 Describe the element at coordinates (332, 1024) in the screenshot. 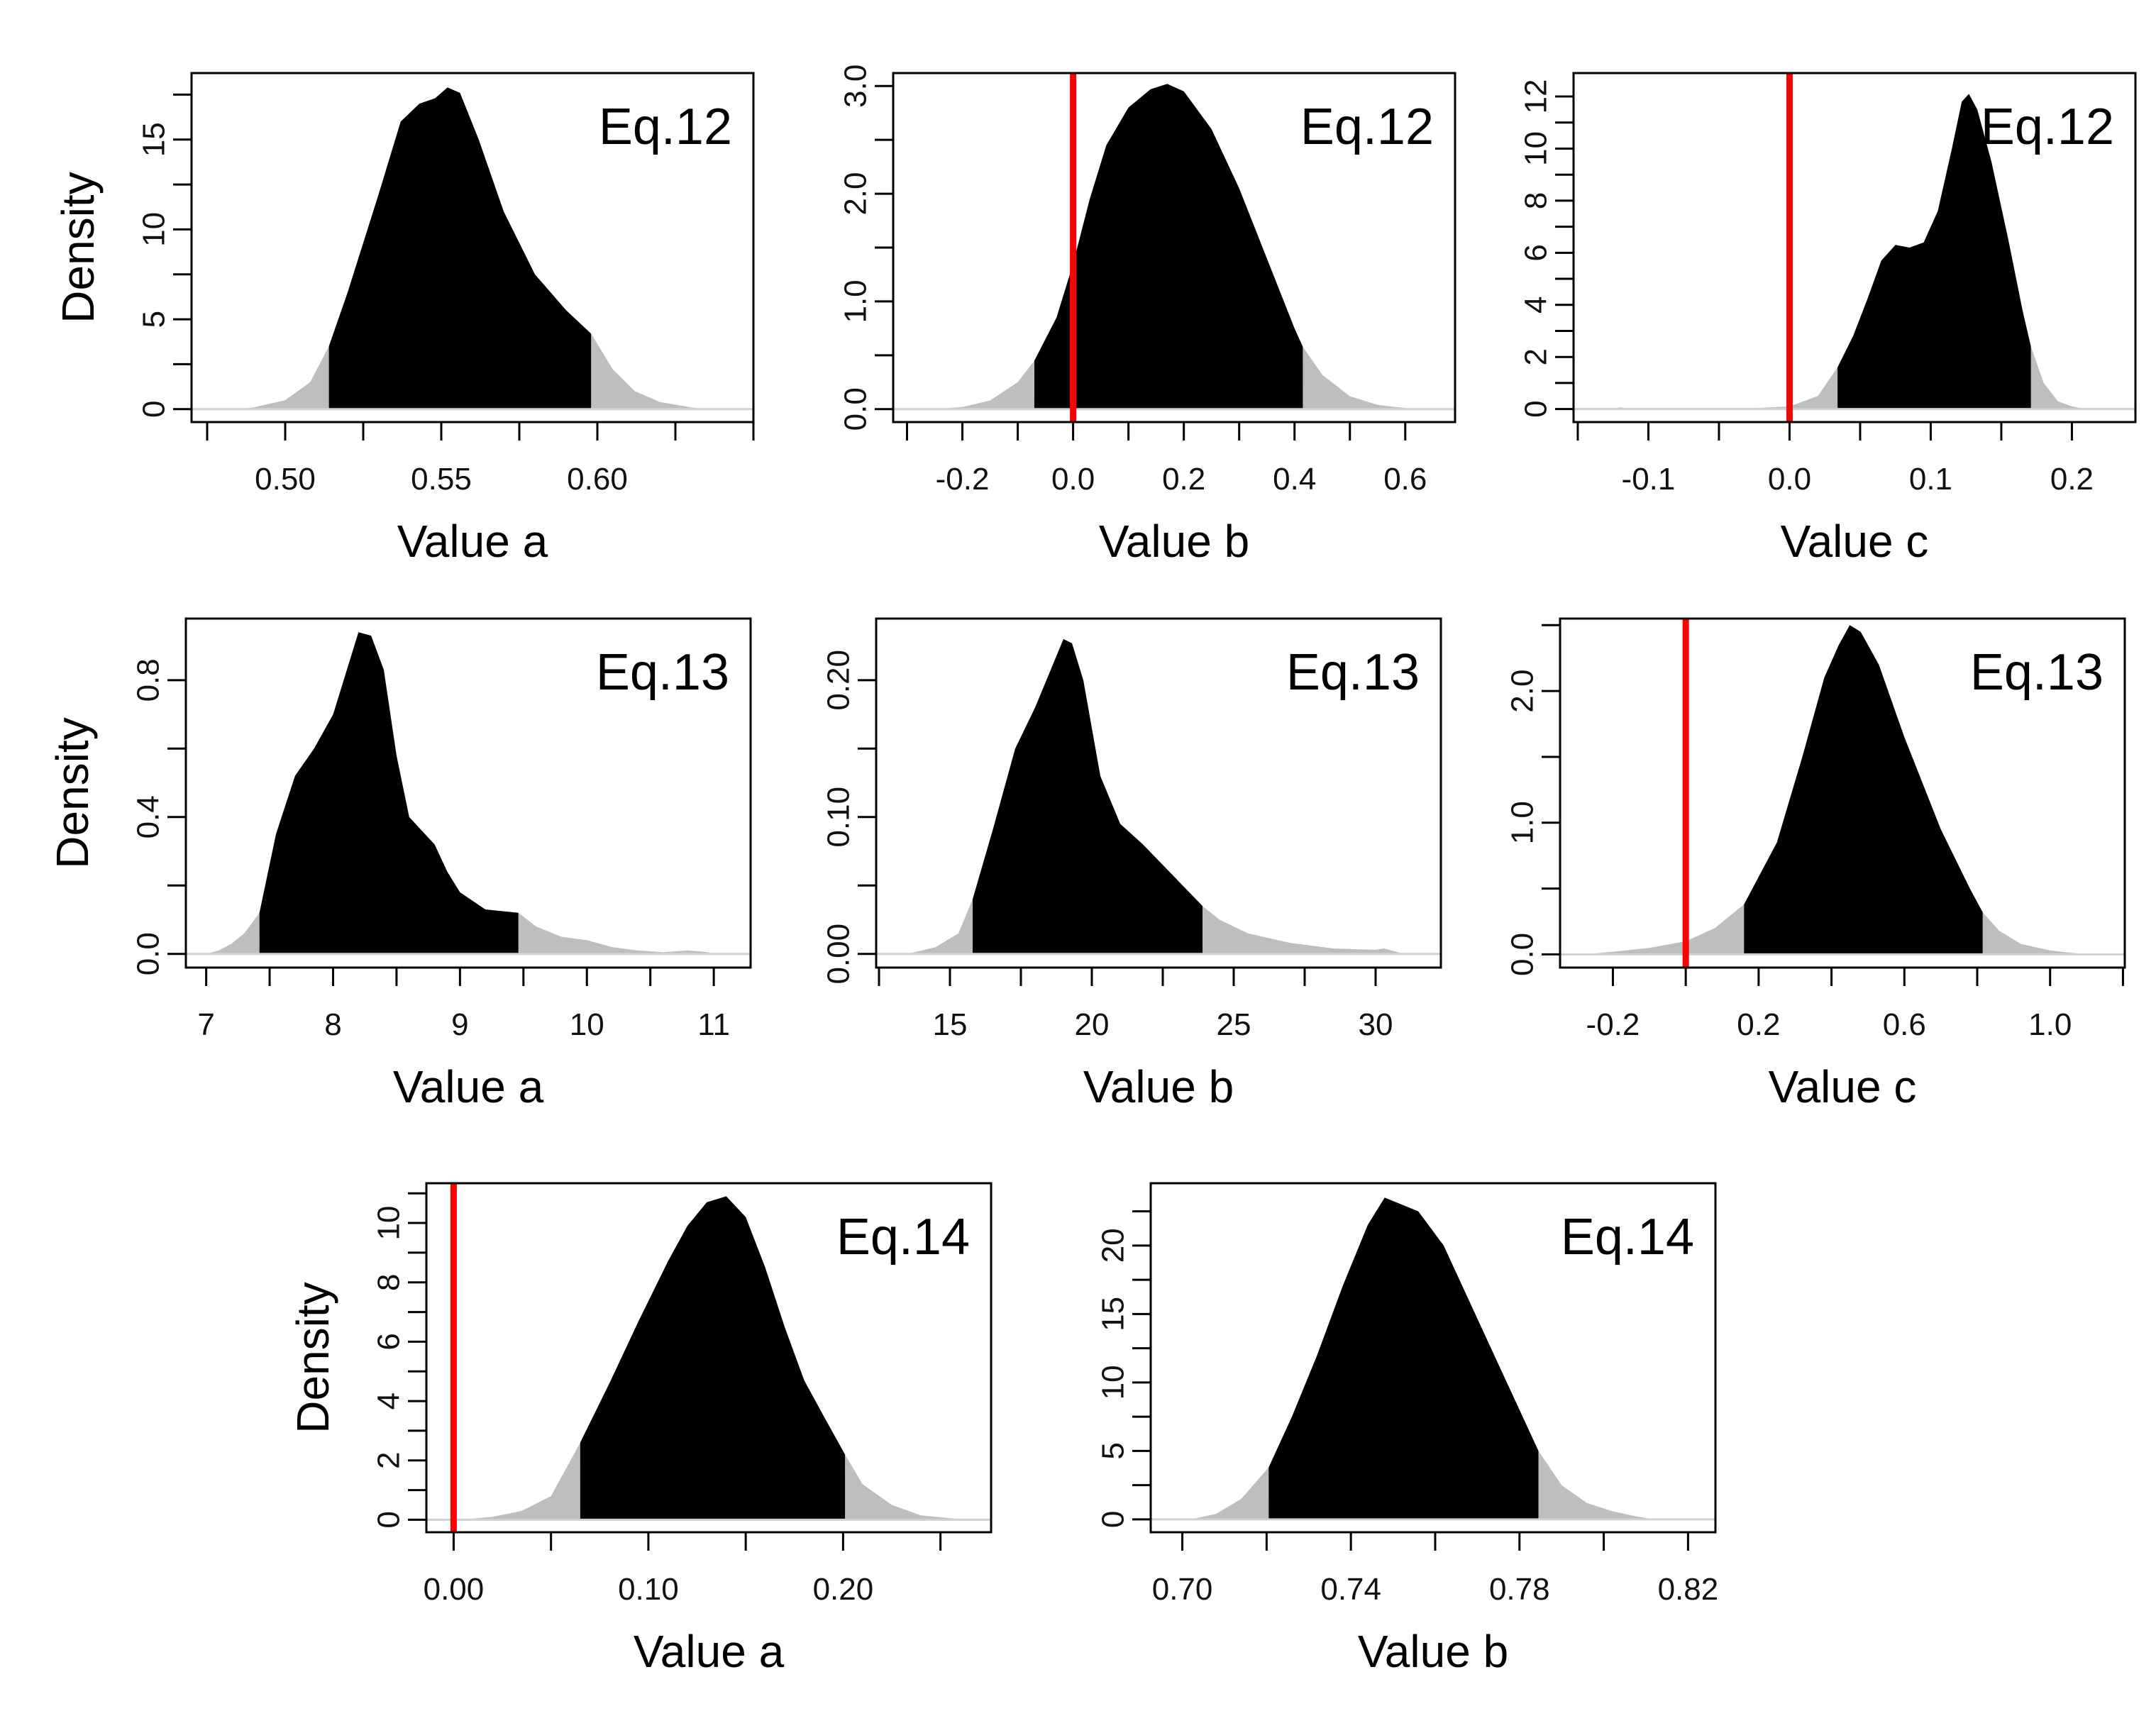

I see `x-tick-label: 8` at that location.